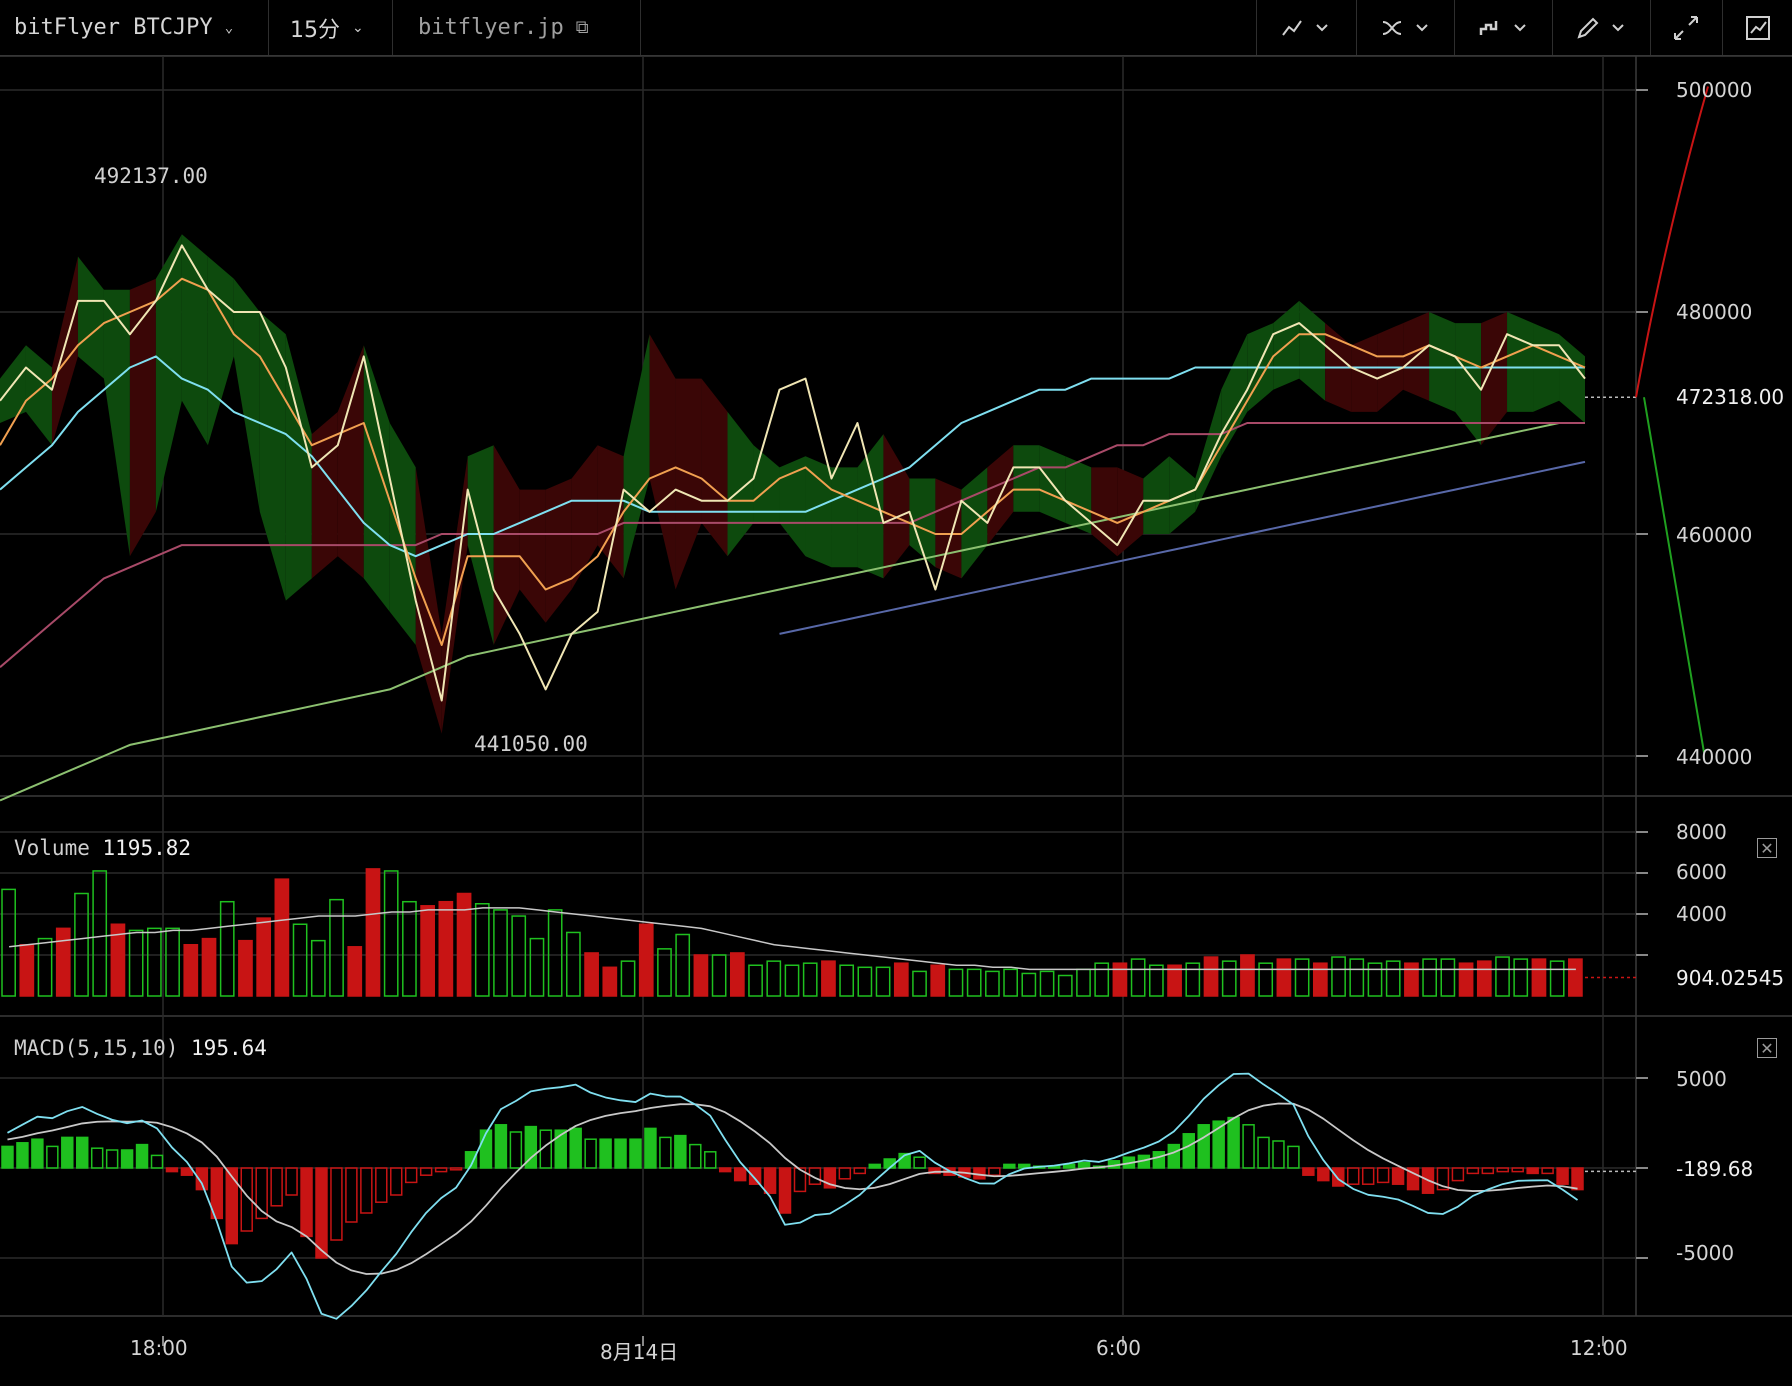 This screenshot has width=1792, height=1386. Describe the element at coordinates (1307, 27) in the screenshot. I see `indicator-line-icon` at that location.